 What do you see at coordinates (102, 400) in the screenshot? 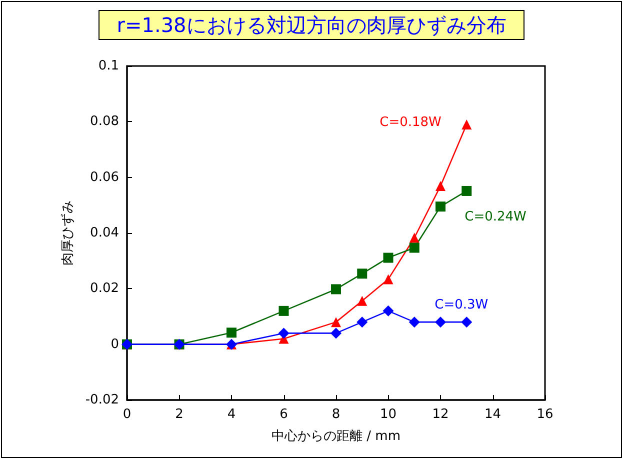
I see `y-tick-label: -0.02` at bounding box center [102, 400].